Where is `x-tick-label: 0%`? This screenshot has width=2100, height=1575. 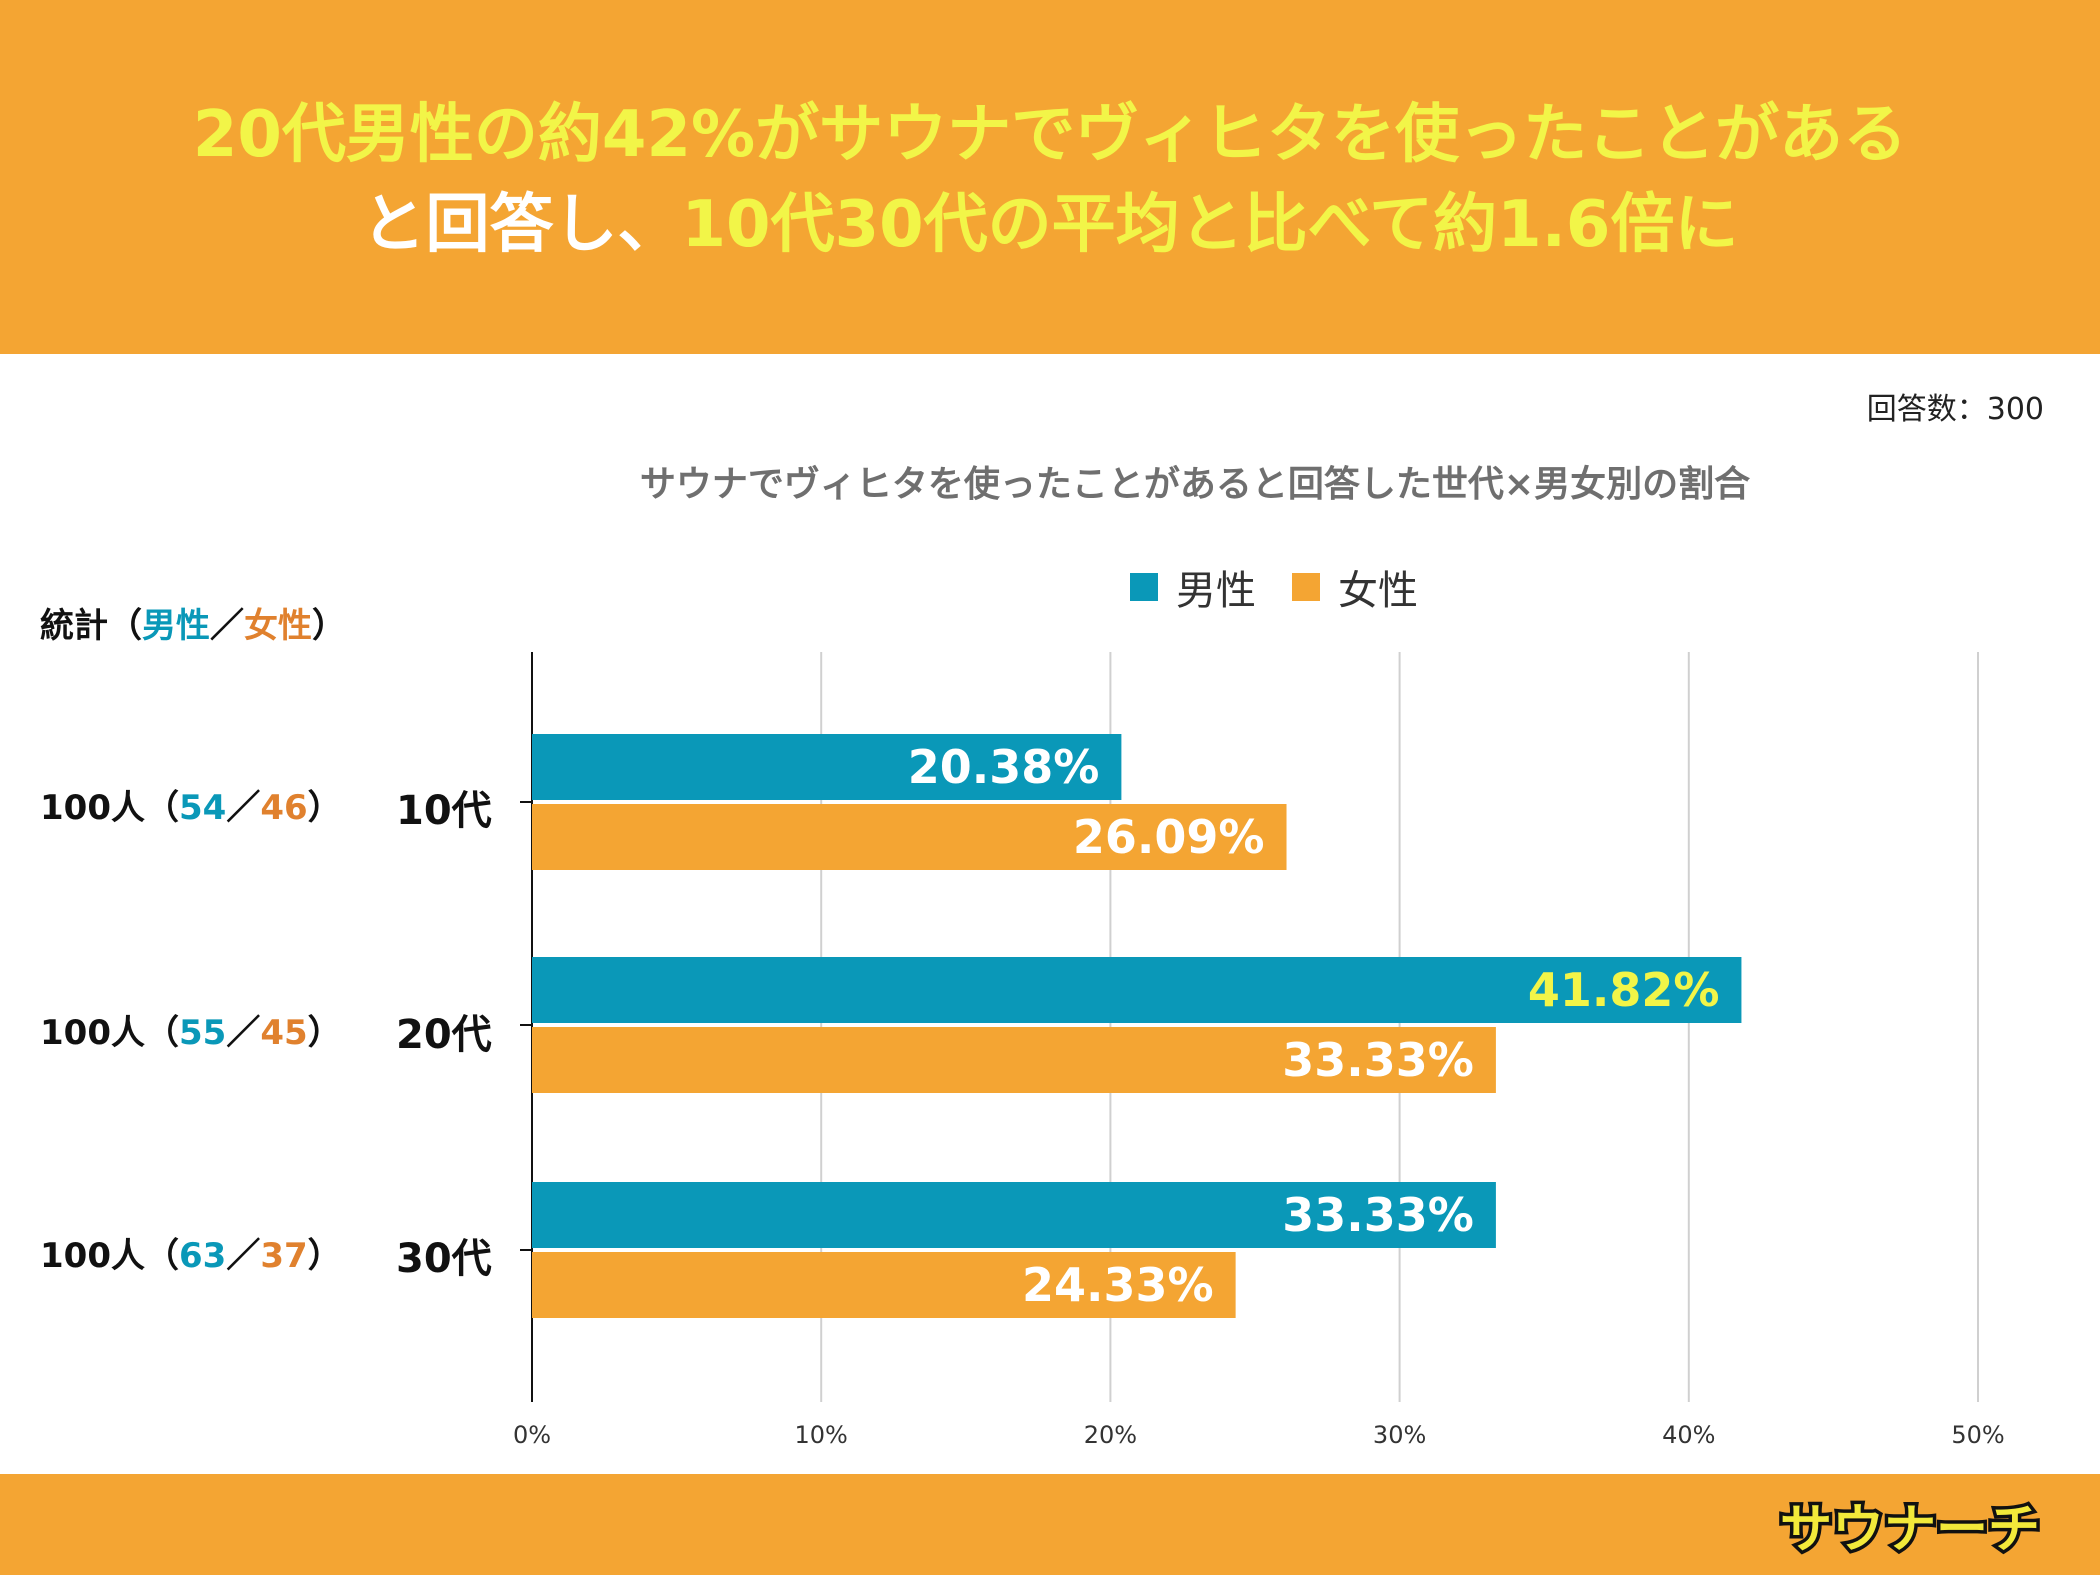
x-tick-label: 0% is located at coordinates (532, 1435).